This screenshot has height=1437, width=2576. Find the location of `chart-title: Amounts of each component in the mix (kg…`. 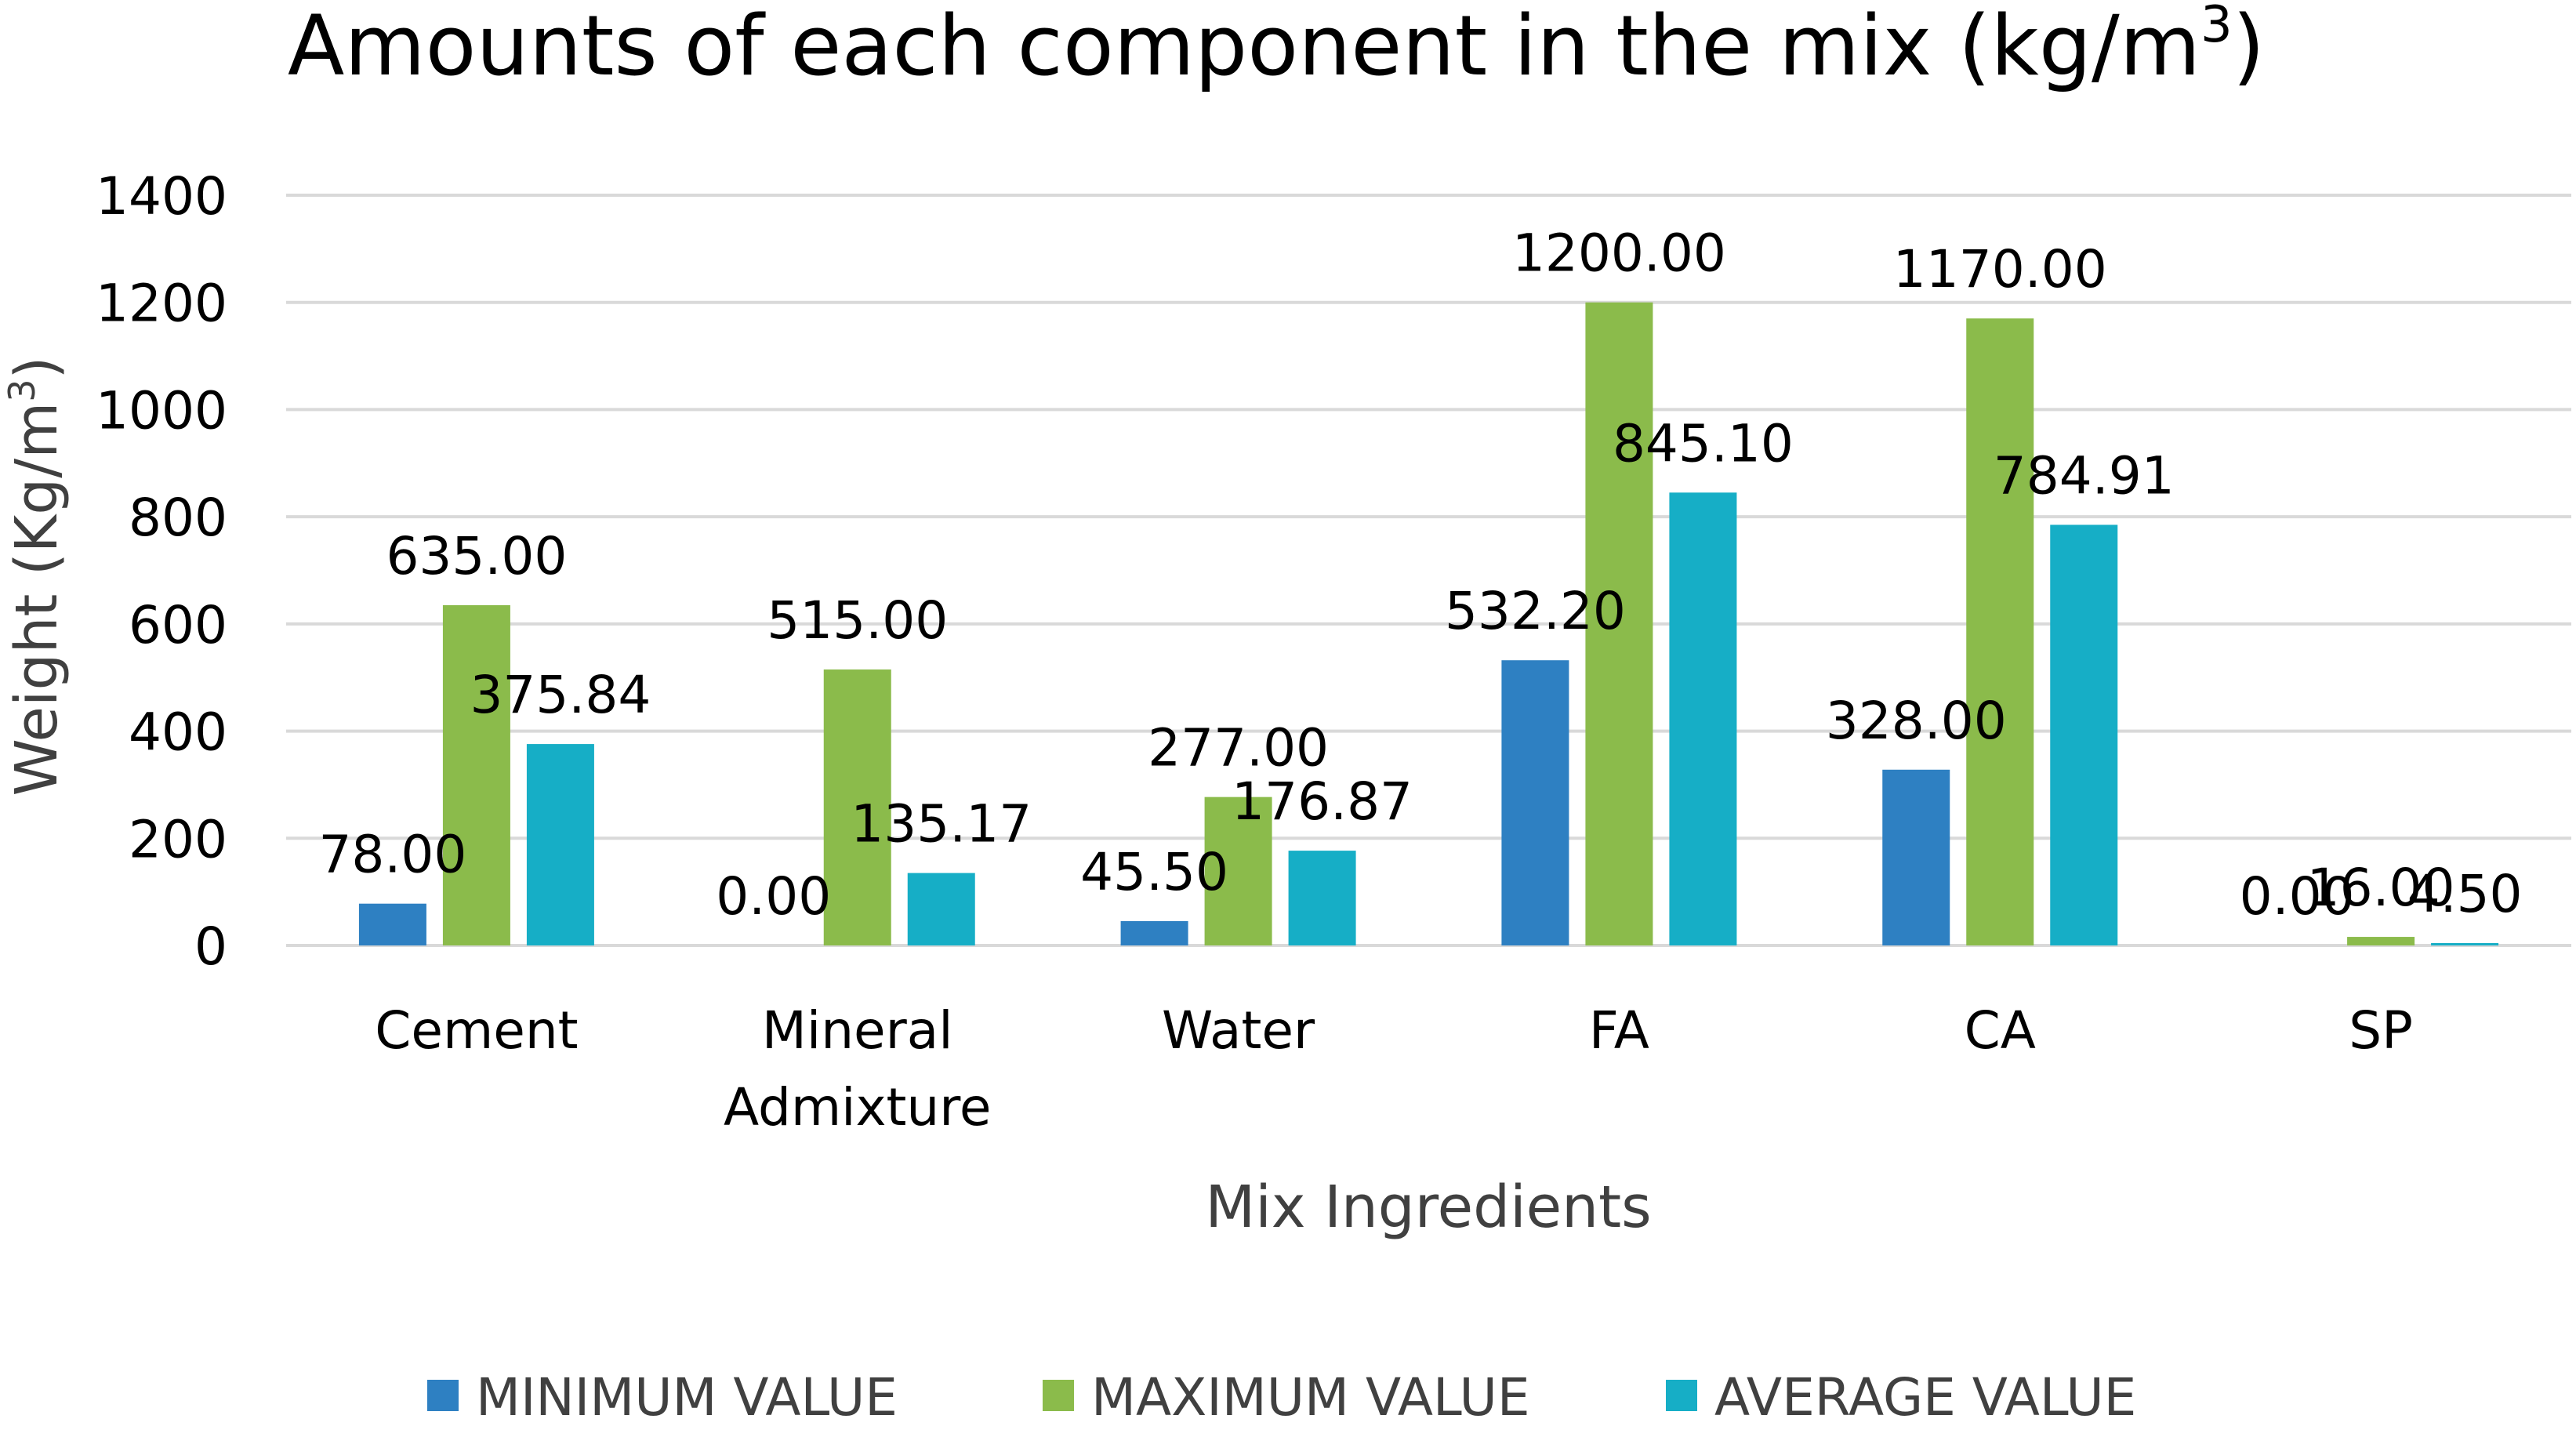

chart-title: Amounts of each component in the mix (kg… is located at coordinates (1276, 47).